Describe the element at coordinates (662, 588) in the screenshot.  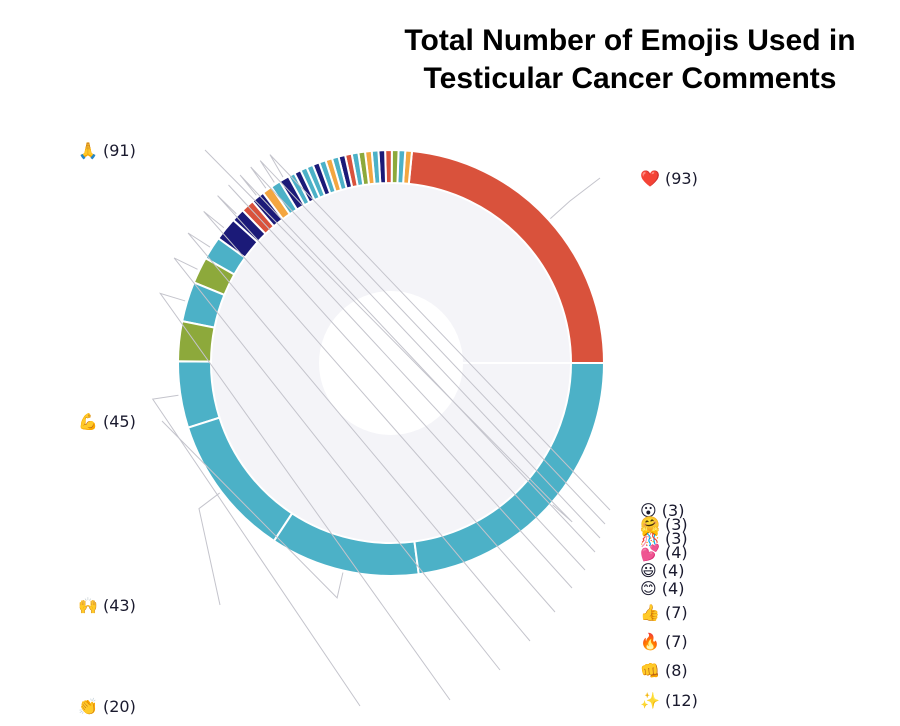
I see `slice-label-25: 😊 (4)` at that location.